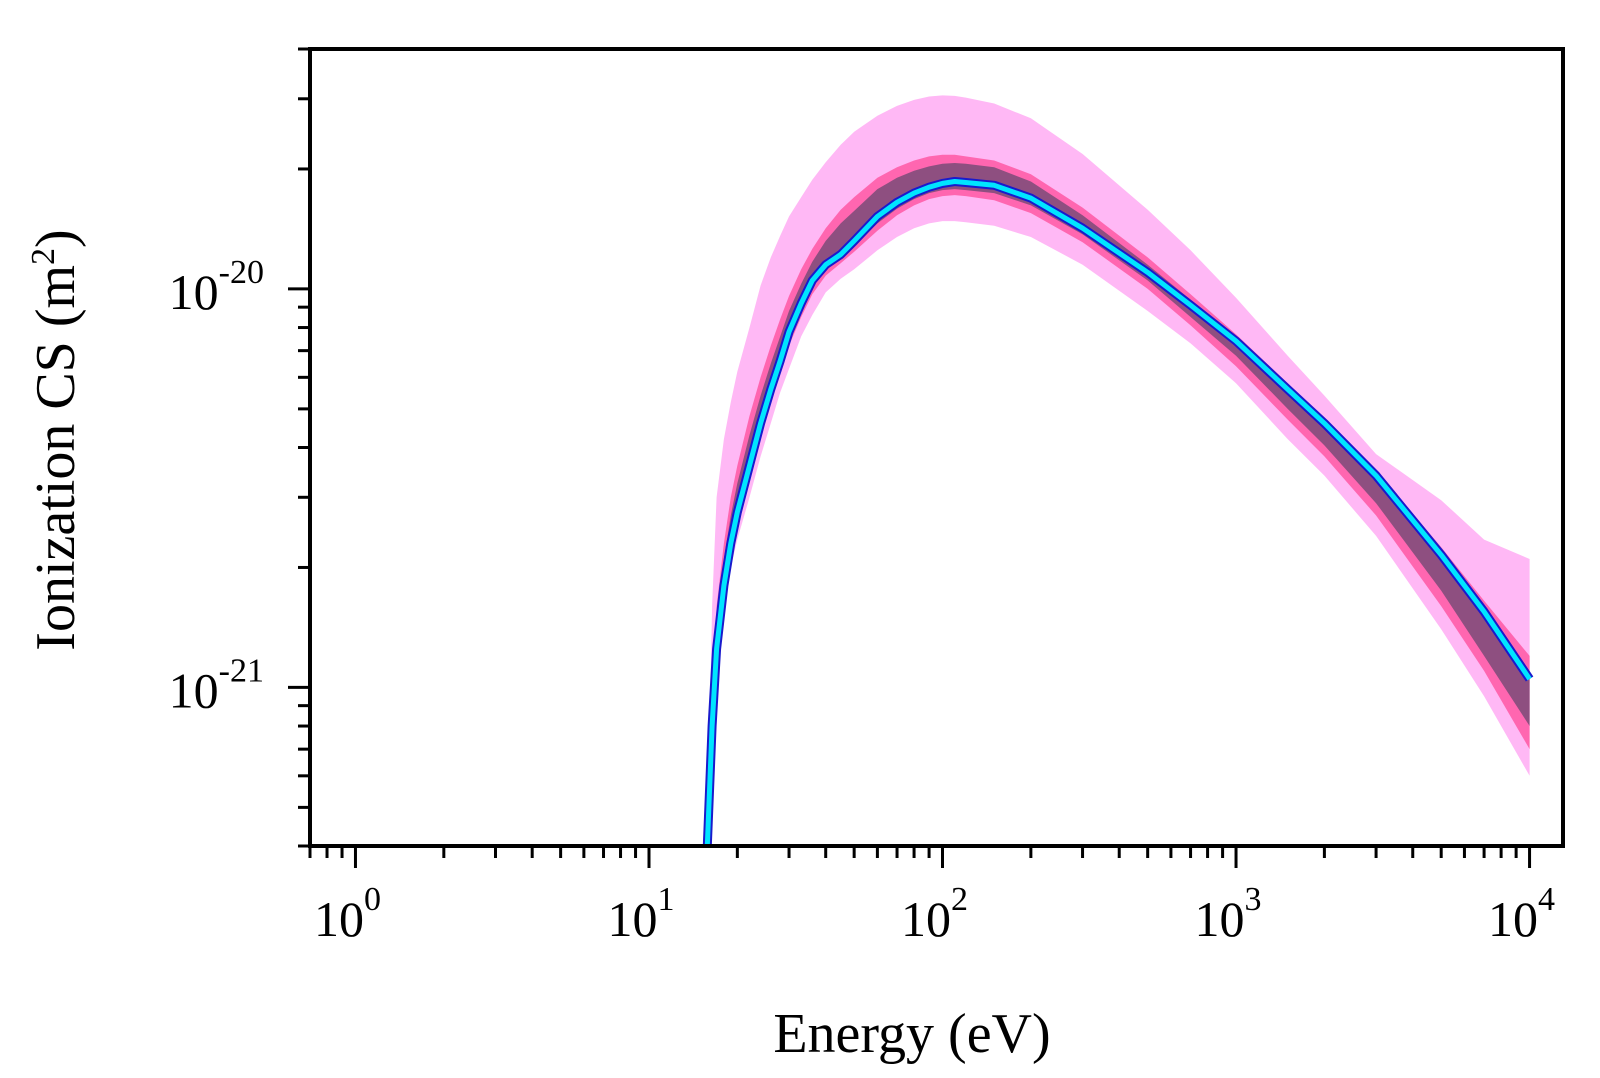 The width and height of the screenshot is (1600, 1078). What do you see at coordinates (56, 238) in the screenshot?
I see `y-axis-title-suffix: )` at bounding box center [56, 238].